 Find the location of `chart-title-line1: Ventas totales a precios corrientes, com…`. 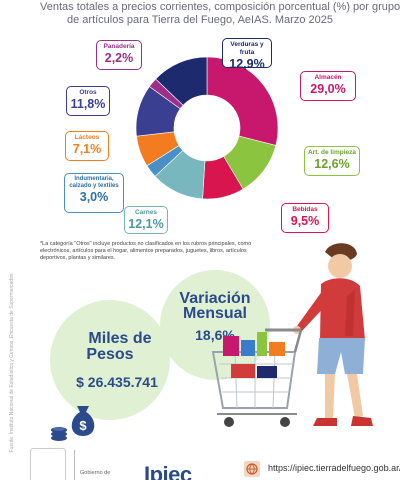

chart-title-line1: Ventas totales a precios corrientes, com… is located at coordinates (220, 7).